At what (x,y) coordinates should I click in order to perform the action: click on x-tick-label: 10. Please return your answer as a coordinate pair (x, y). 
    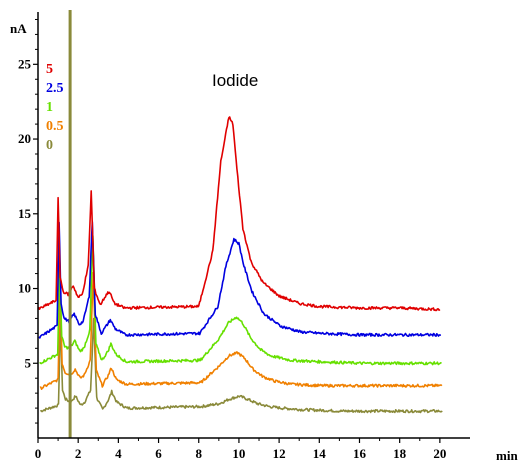
    Looking at the image, I should click on (238, 453).